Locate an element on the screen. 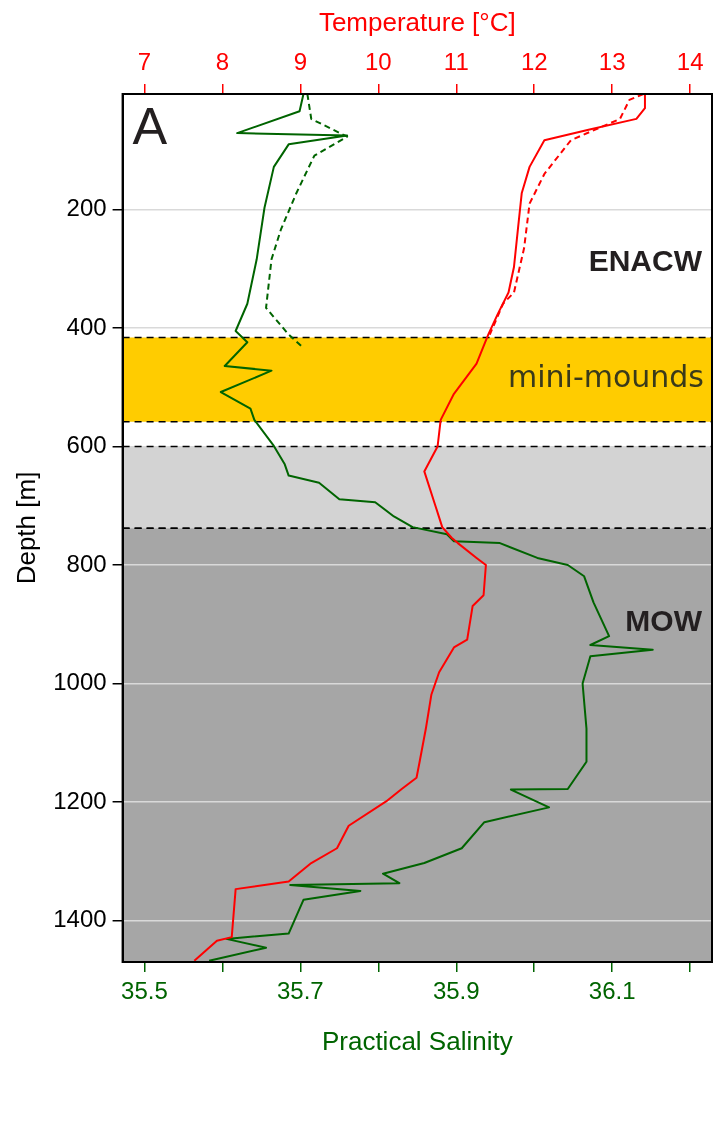 The height and width of the screenshot is (1122, 714). x2-tick-label: 9 is located at coordinates (300, 62).